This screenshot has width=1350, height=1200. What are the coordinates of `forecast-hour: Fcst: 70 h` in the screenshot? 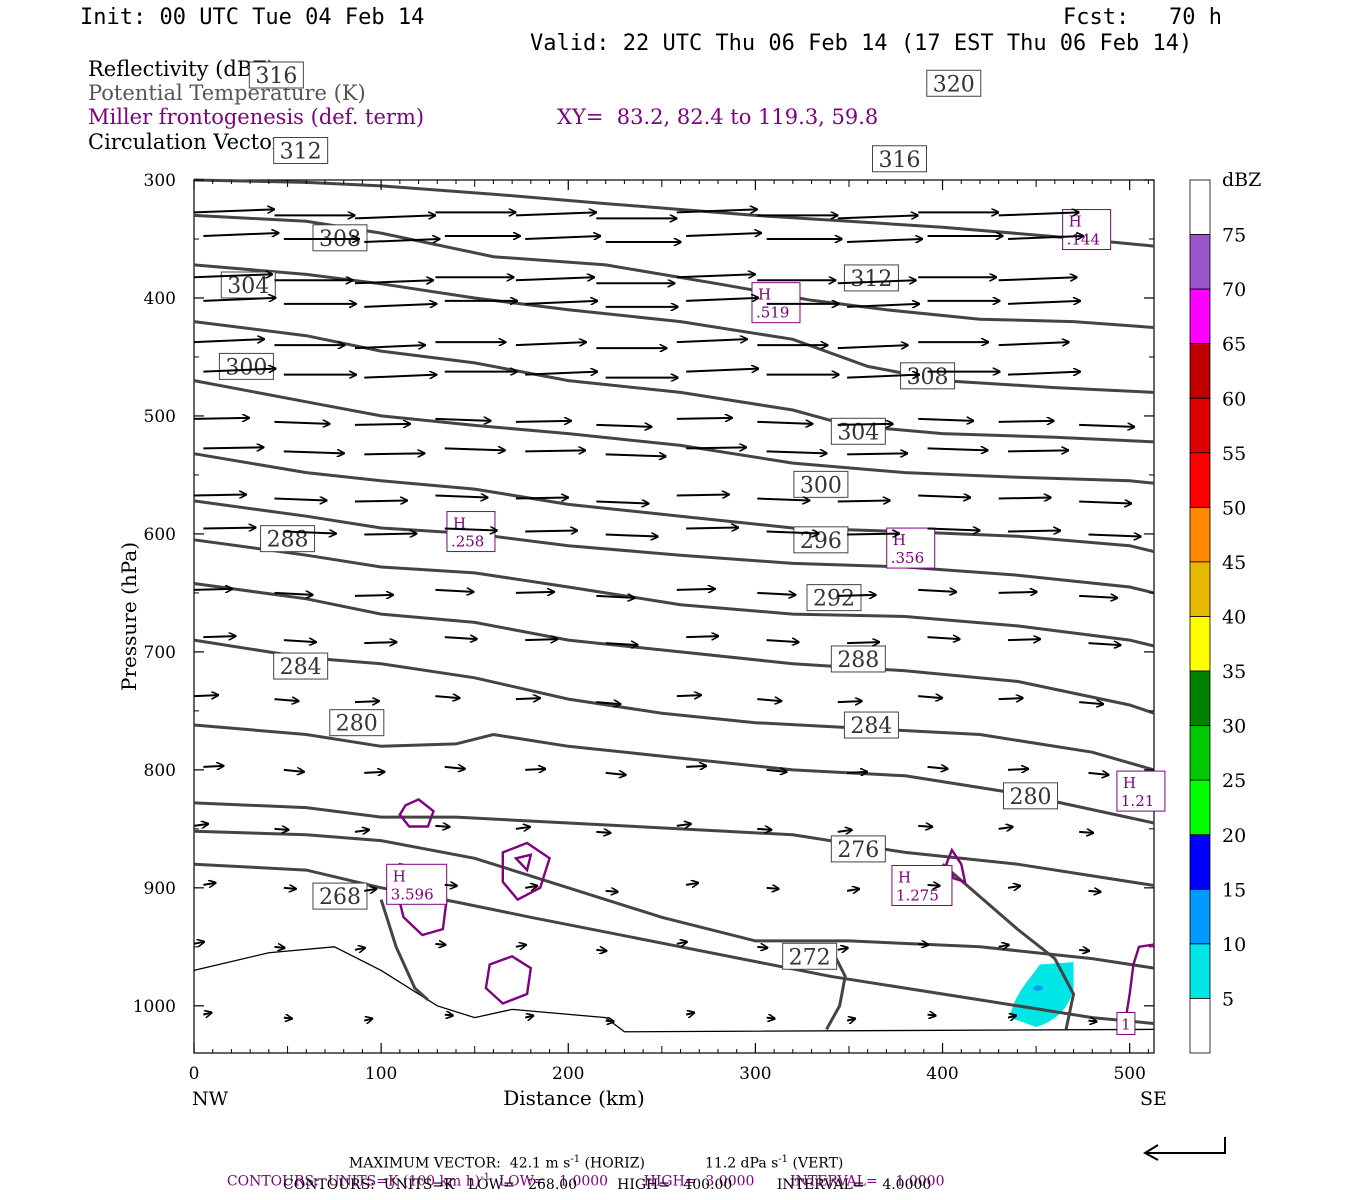 It's located at (1142, 17).